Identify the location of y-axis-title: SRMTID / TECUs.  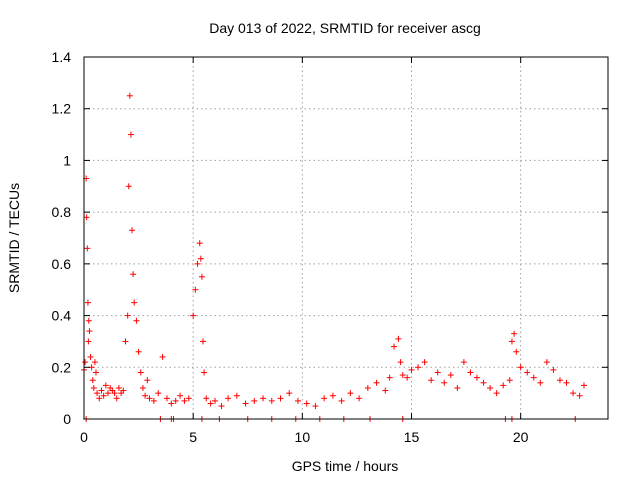
(14, 238).